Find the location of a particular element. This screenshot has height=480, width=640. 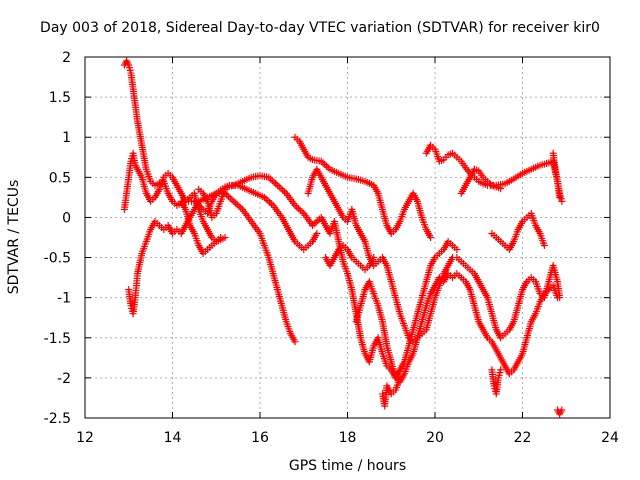

y-tick-label: 0.5 is located at coordinates (60, 178).